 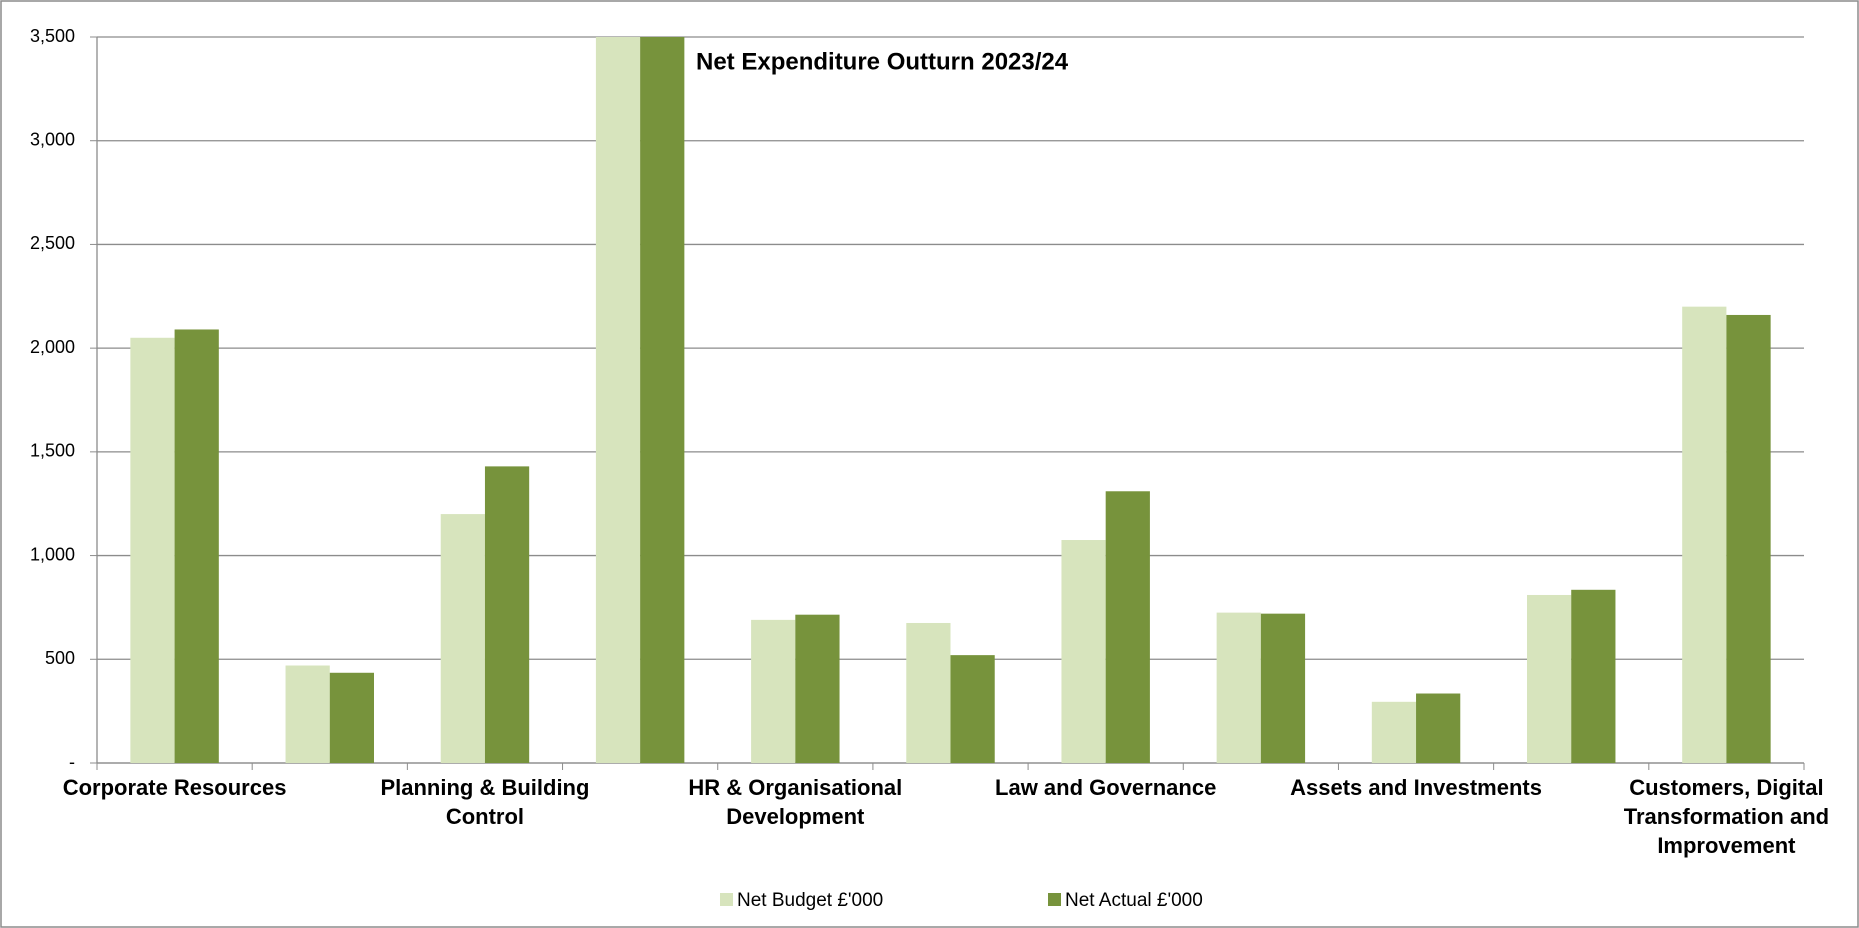 I want to click on x-tick-label: HR & Organisational Development, so click(x=795, y=802).